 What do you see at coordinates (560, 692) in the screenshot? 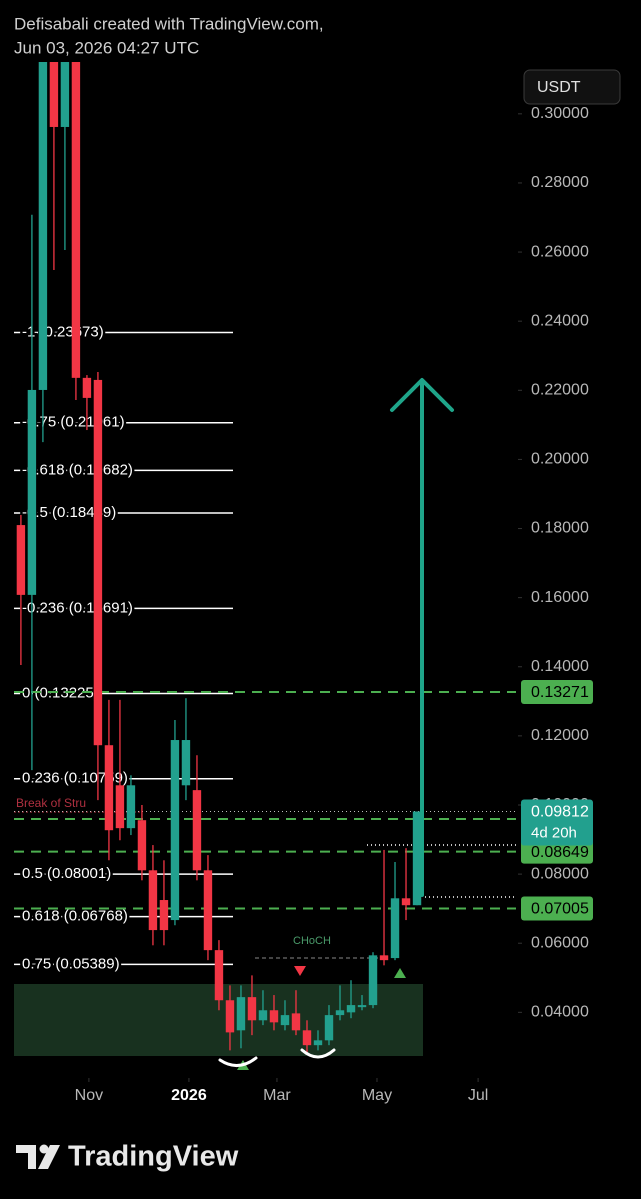
I see `level-label: 0.13271` at bounding box center [560, 692].